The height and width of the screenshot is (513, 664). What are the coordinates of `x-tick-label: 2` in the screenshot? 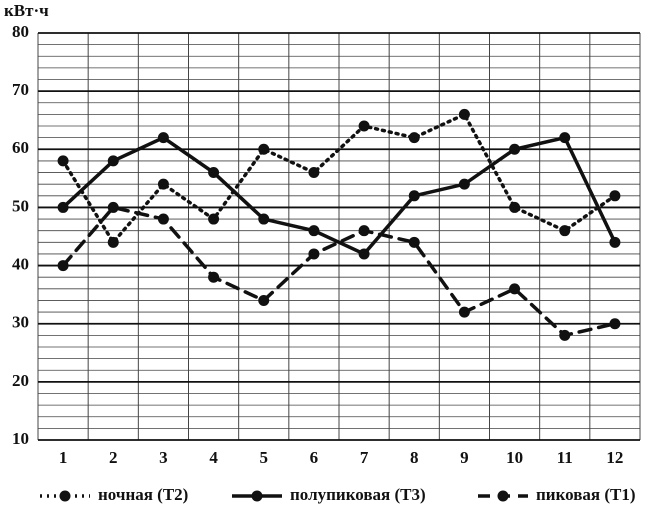 It's located at (113, 457).